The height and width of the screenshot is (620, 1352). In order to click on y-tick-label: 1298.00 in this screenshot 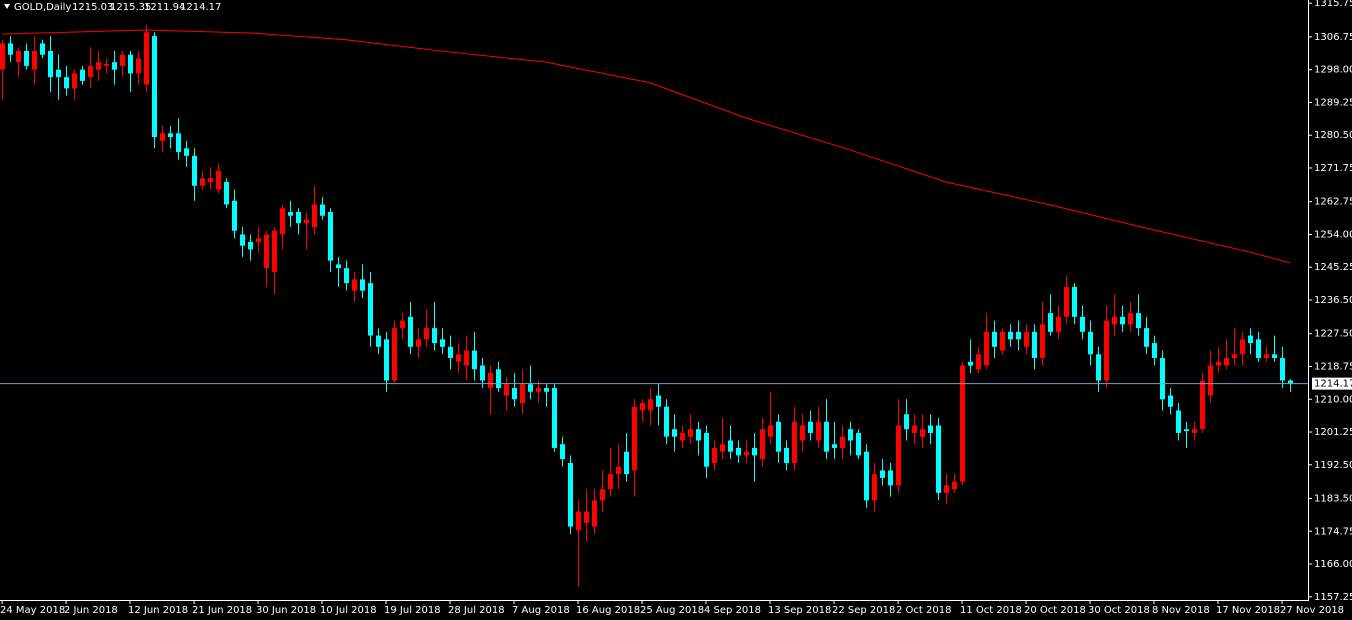, I will do `click(1333, 70)`.